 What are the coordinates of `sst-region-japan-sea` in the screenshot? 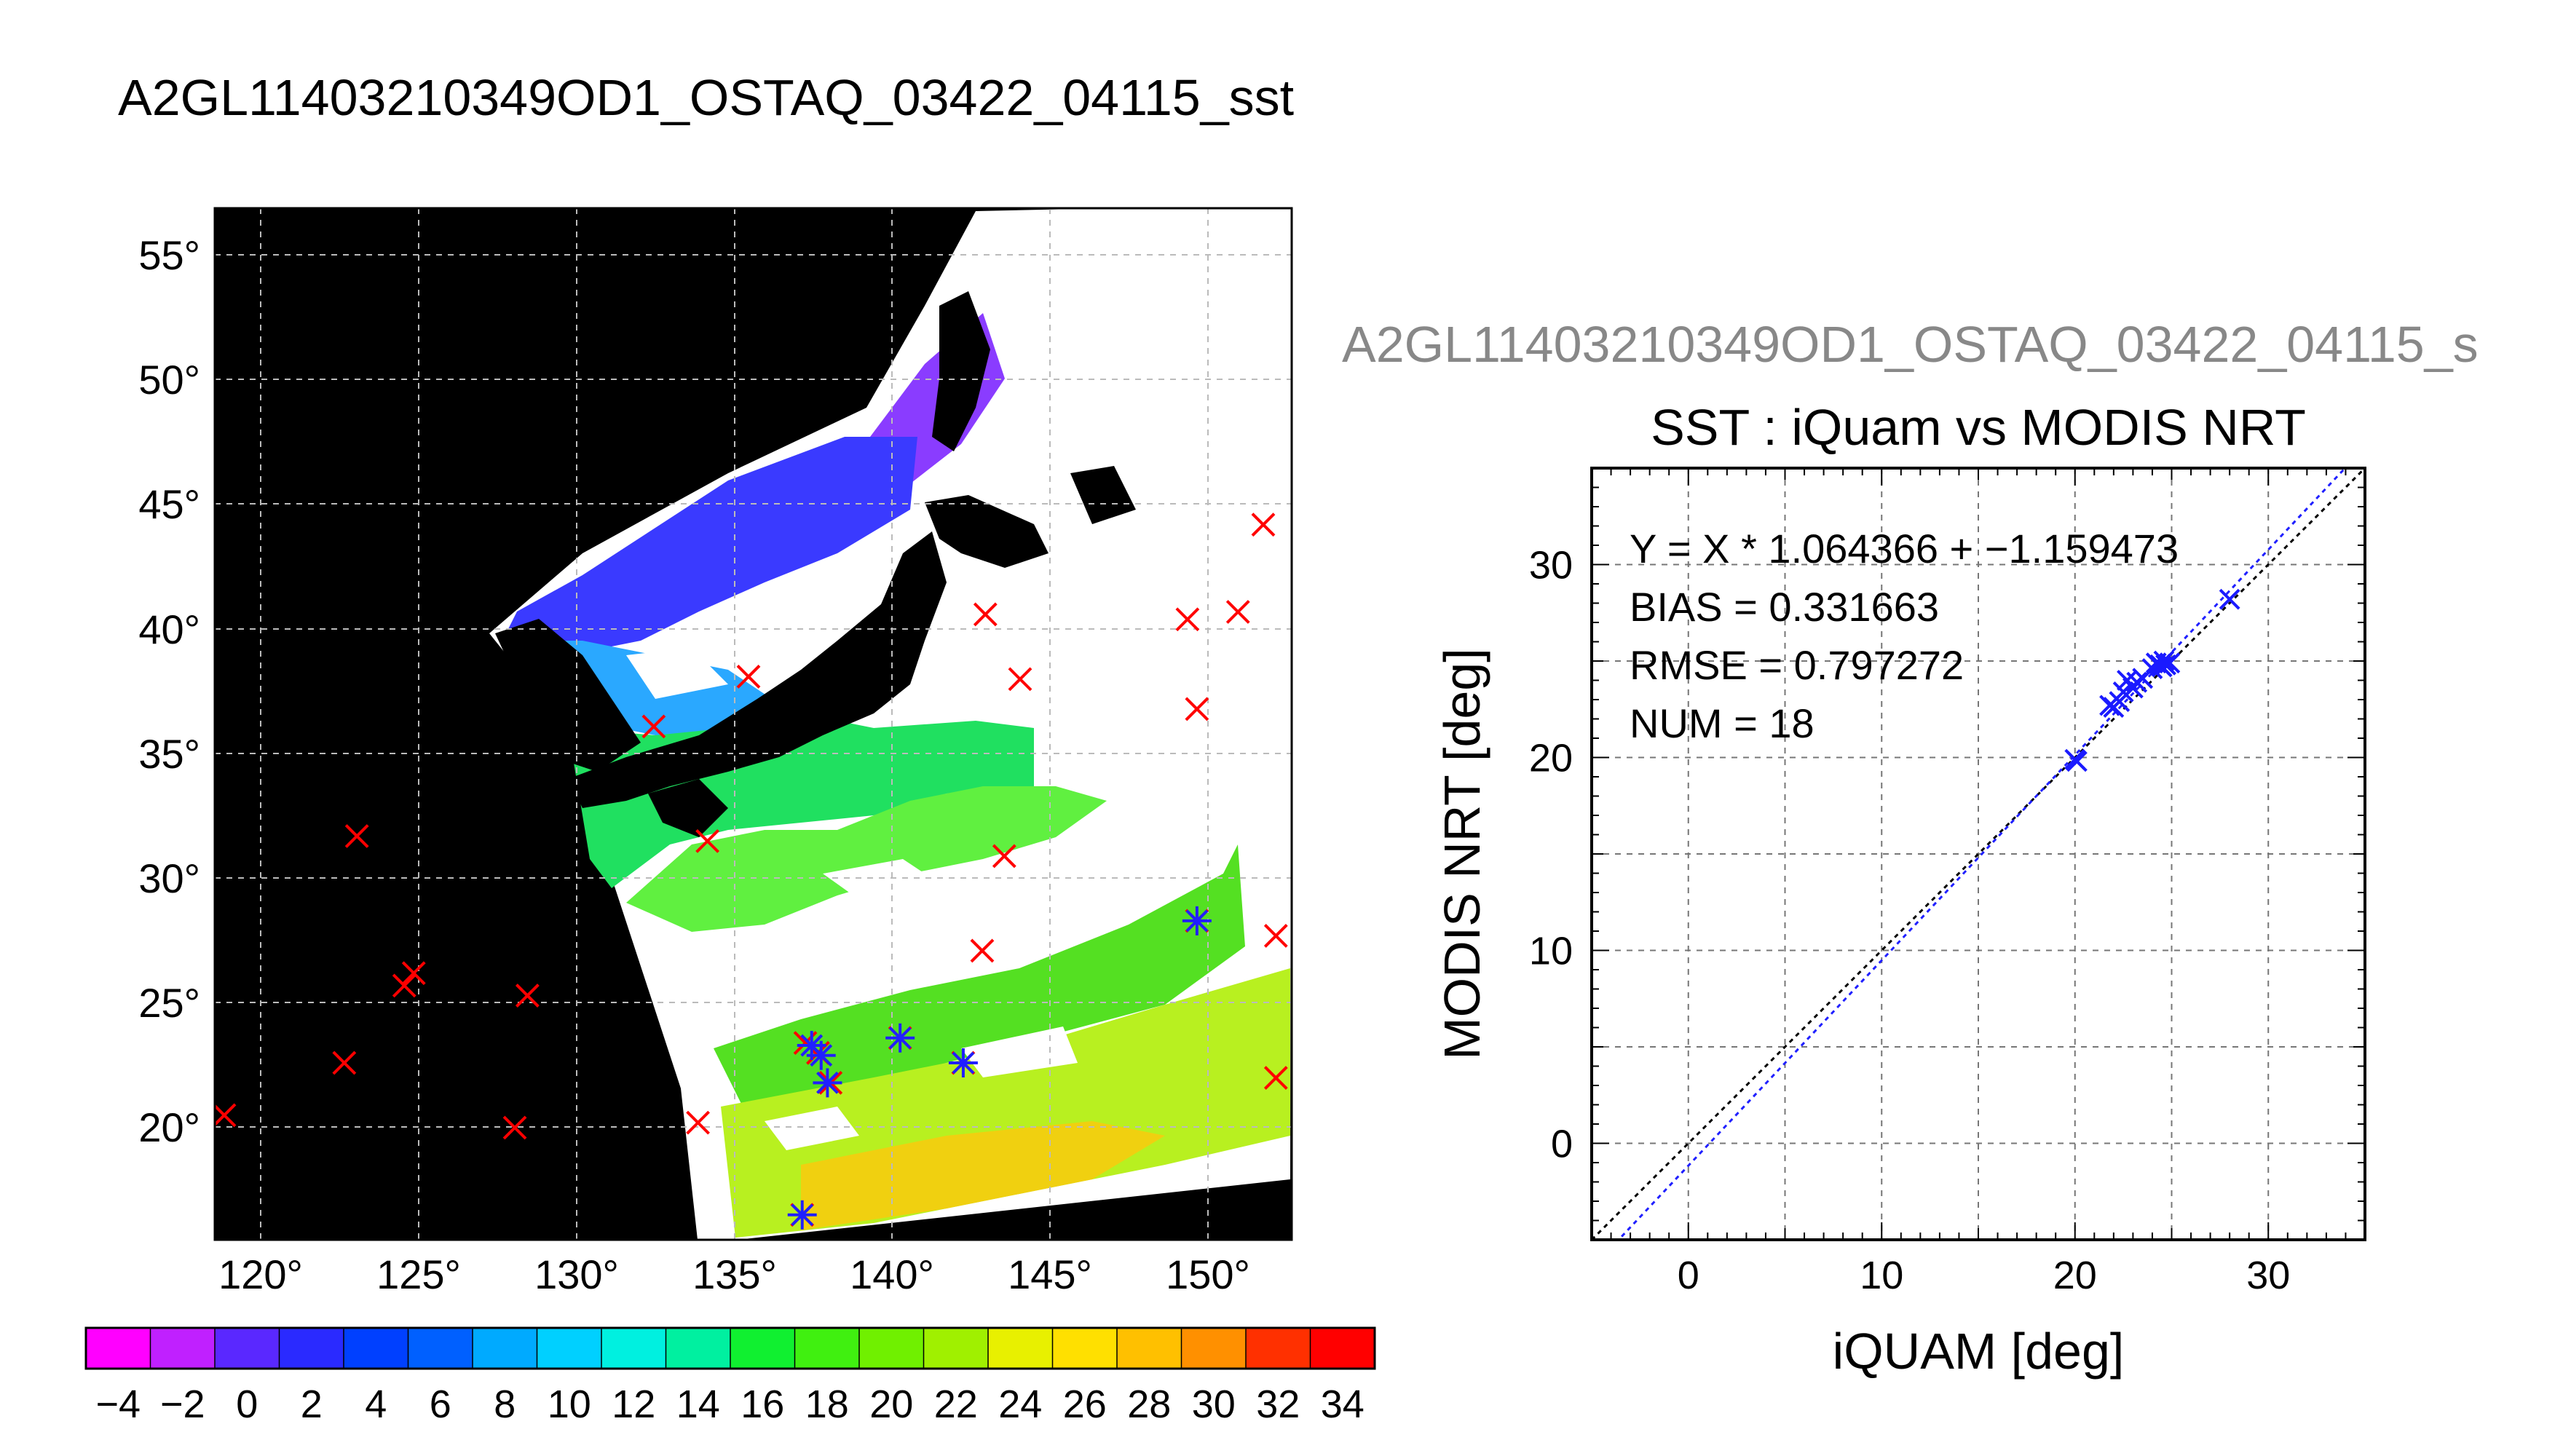 It's located at (709, 546).